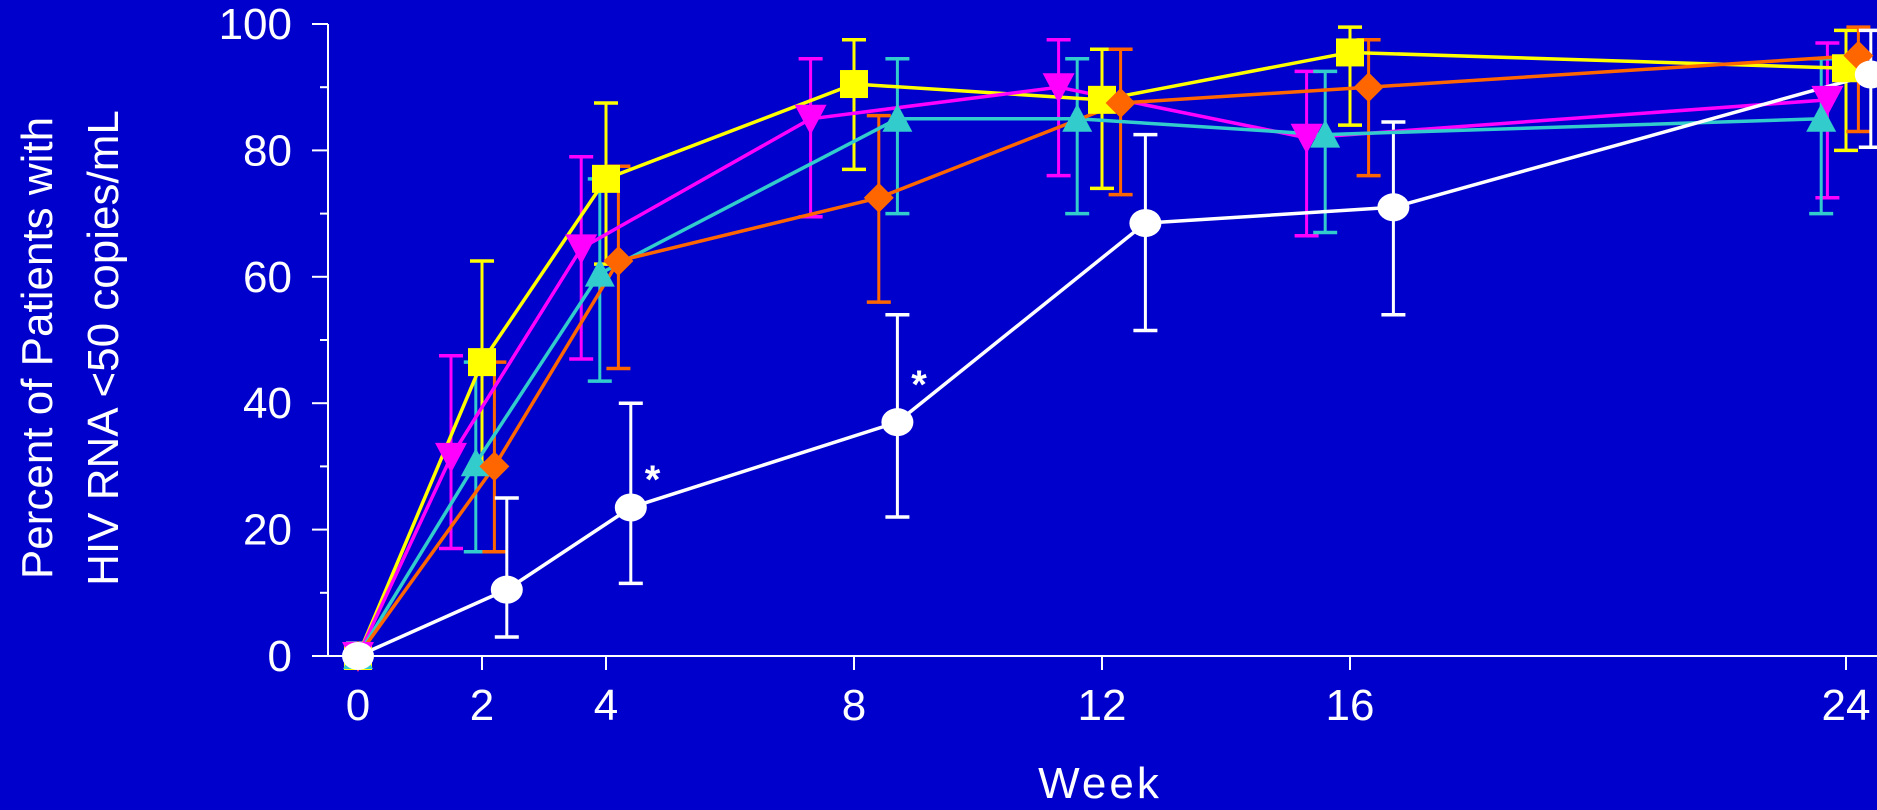 The width and height of the screenshot is (1877, 810). Describe the element at coordinates (267, 530) in the screenshot. I see `y-tick-label: 20` at that location.